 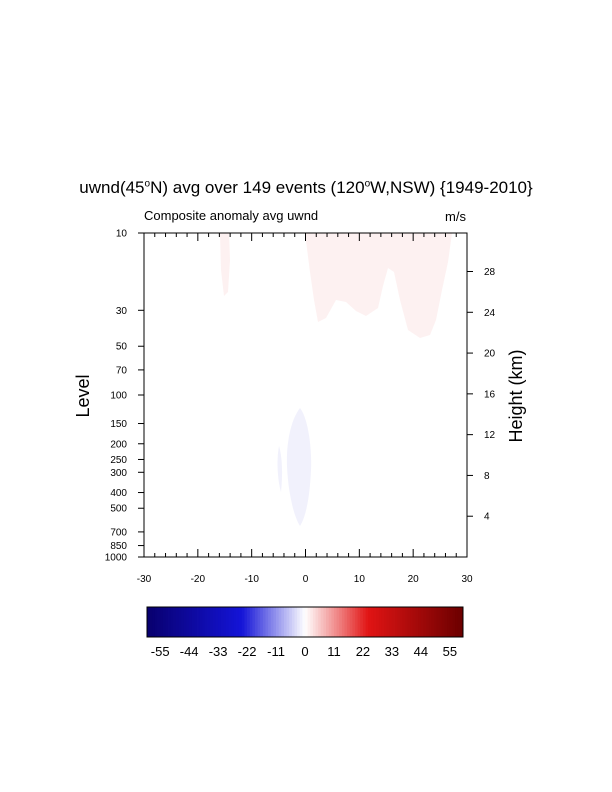 What do you see at coordinates (218, 651) in the screenshot?
I see `colorbar-label: -33` at bounding box center [218, 651].